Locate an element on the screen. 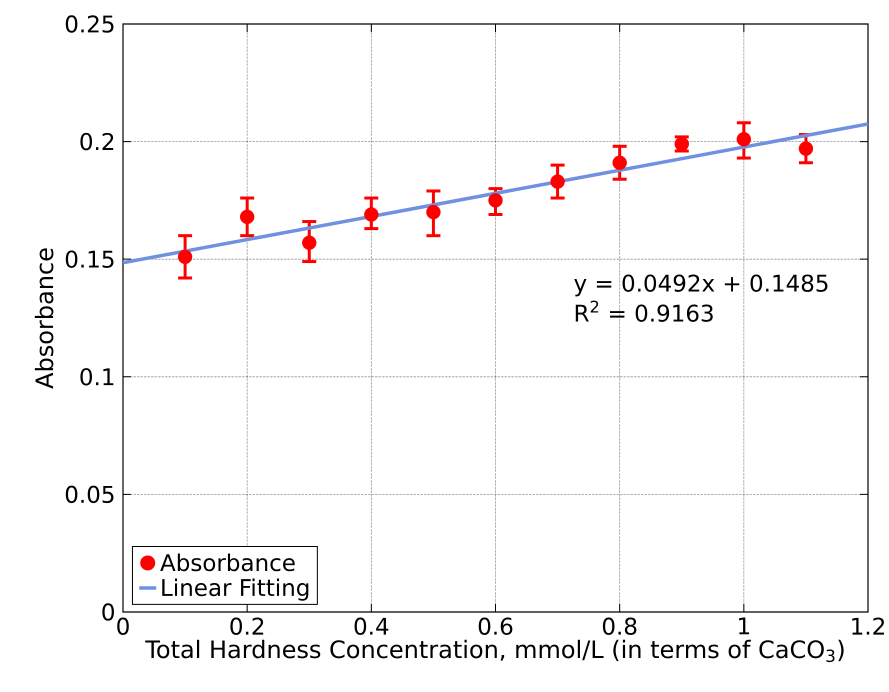  x-tick-label: 0.8 is located at coordinates (619, 626).